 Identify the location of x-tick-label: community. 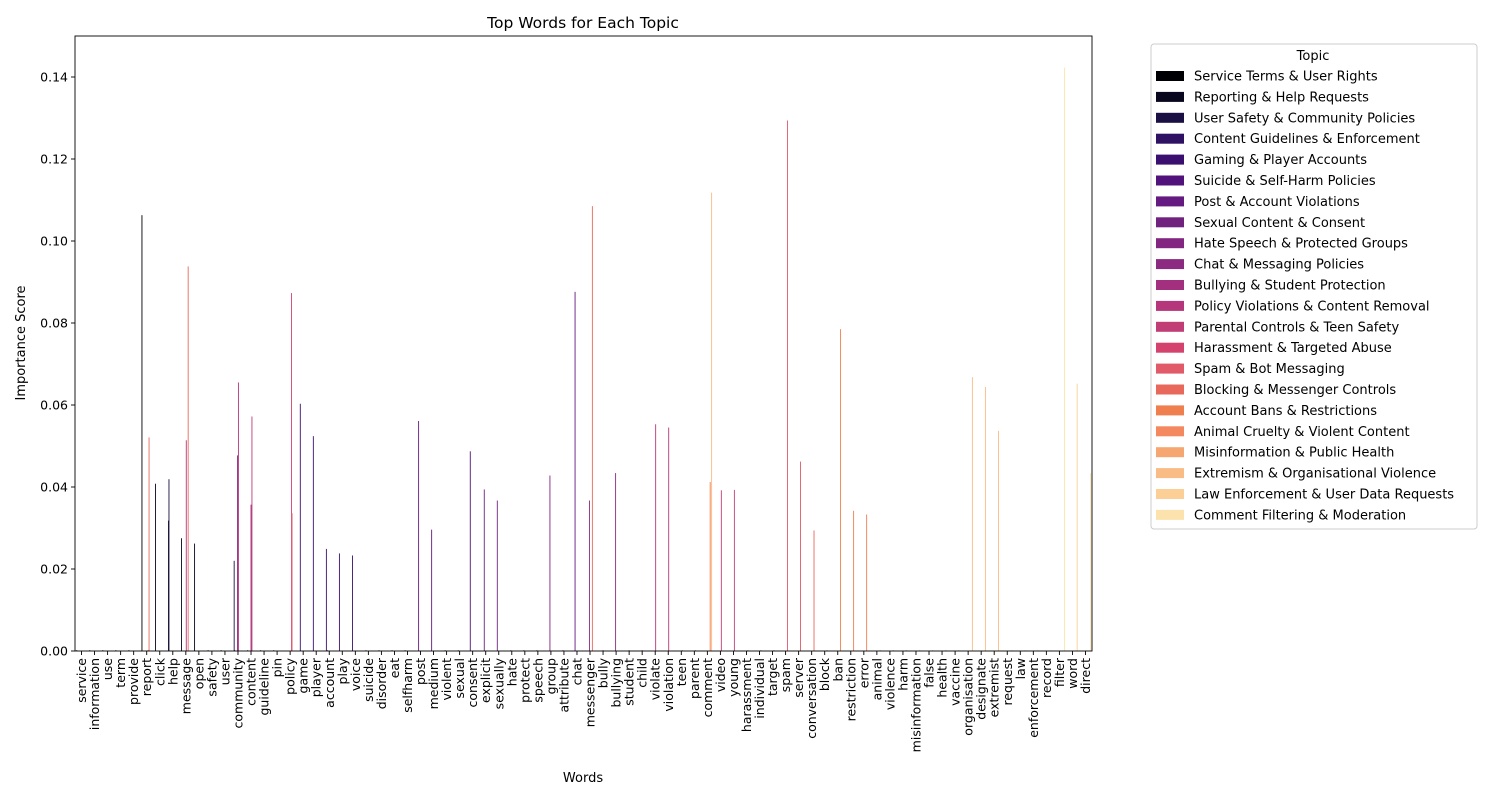
(237, 692).